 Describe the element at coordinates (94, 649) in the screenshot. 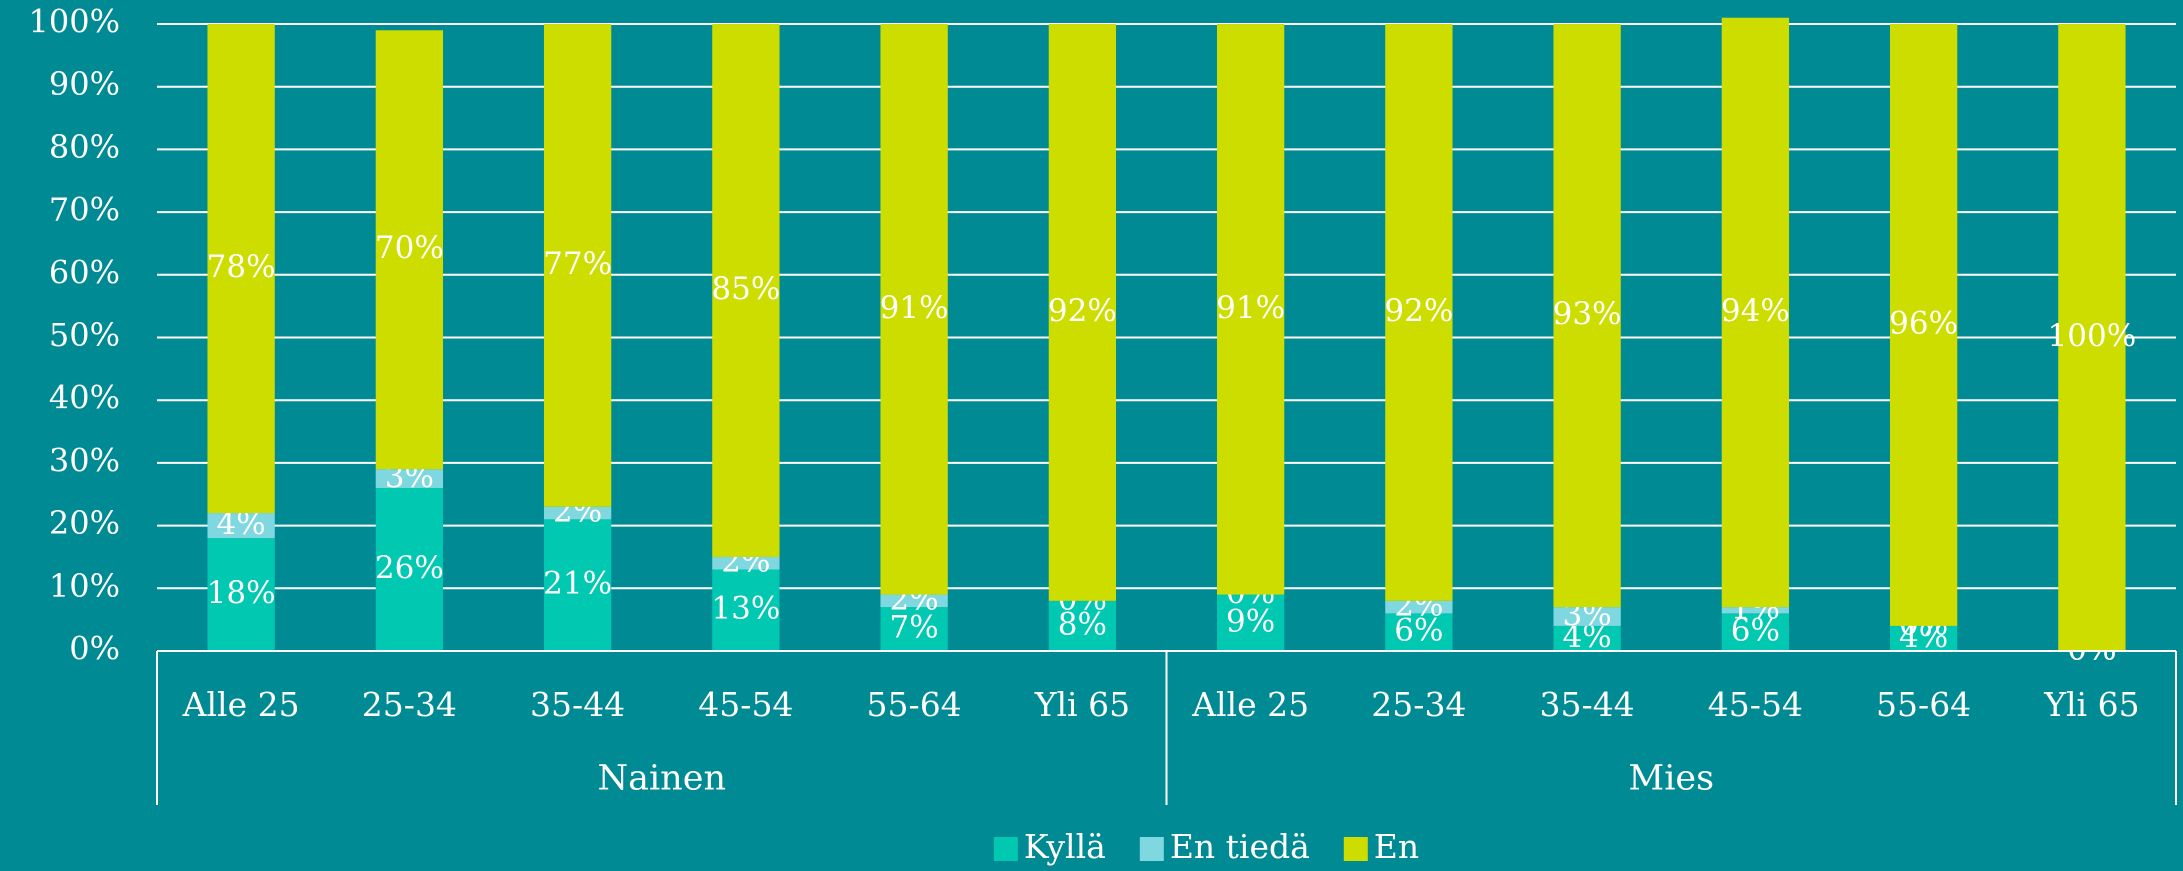

I see `y-tick-label: 0%` at that location.